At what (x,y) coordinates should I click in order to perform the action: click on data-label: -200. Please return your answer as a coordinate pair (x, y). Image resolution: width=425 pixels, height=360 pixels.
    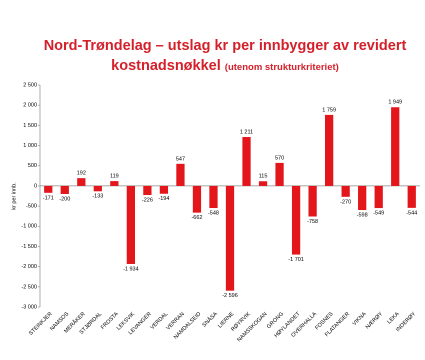
    Looking at the image, I should click on (64, 199).